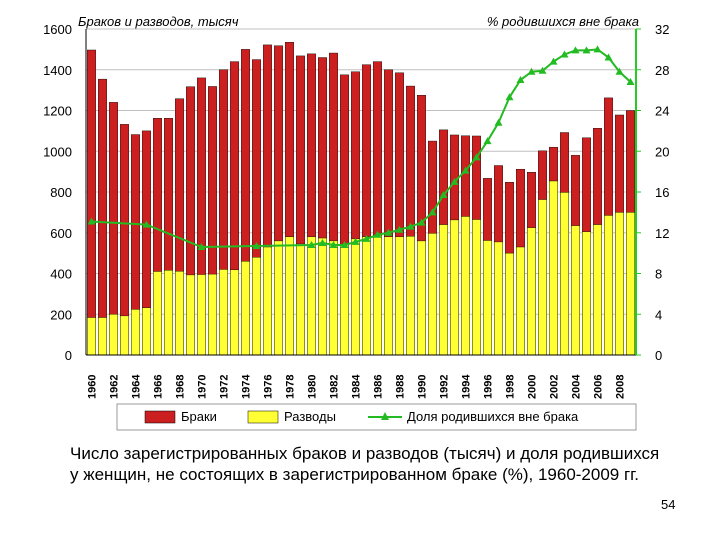 The width and height of the screenshot is (720, 540). I want to click on x-tick-label: 1992, so click(445, 387).